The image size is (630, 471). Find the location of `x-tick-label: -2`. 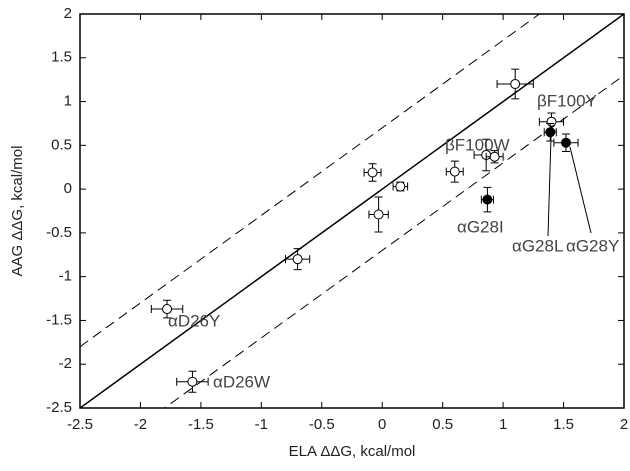

x-tick-label: -2 is located at coordinates (140, 424).